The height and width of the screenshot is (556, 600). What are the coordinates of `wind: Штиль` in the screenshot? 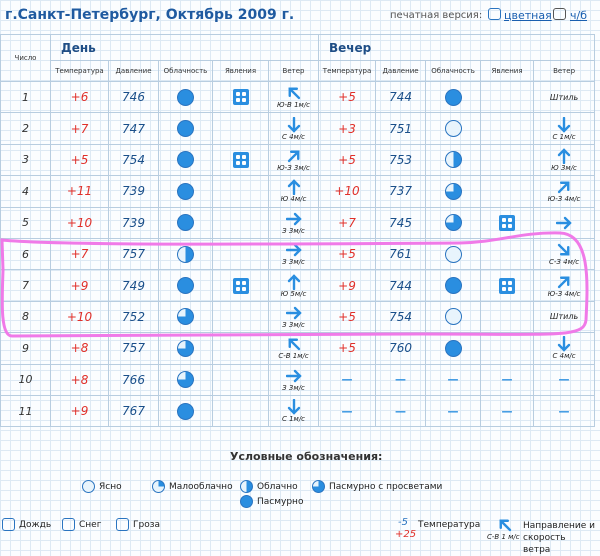 It's located at (564, 97).